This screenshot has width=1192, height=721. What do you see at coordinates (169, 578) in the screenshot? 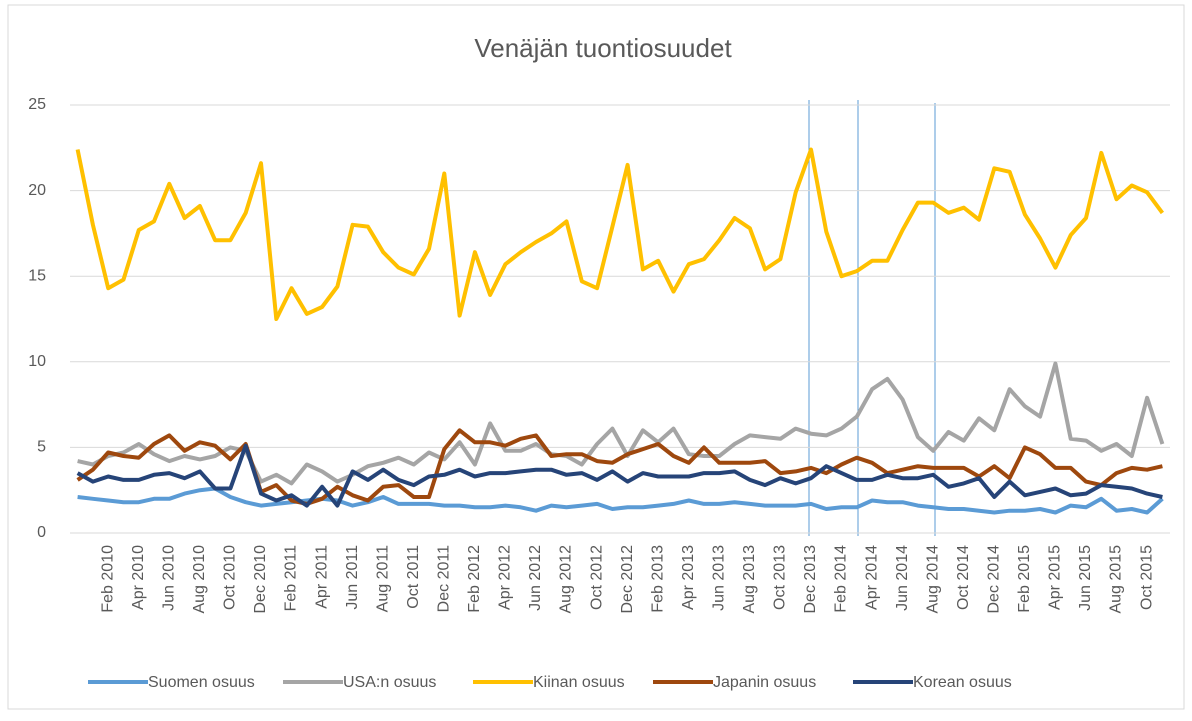
I see `x-tick-label: Jun 2010` at bounding box center [169, 578].